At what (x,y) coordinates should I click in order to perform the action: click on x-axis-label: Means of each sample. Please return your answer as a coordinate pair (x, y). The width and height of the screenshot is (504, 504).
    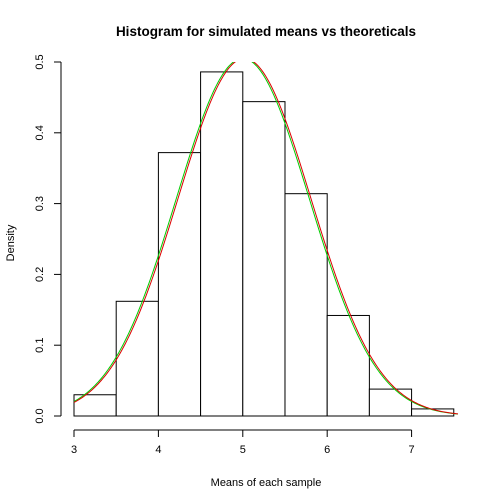
    Looking at the image, I should click on (266, 483).